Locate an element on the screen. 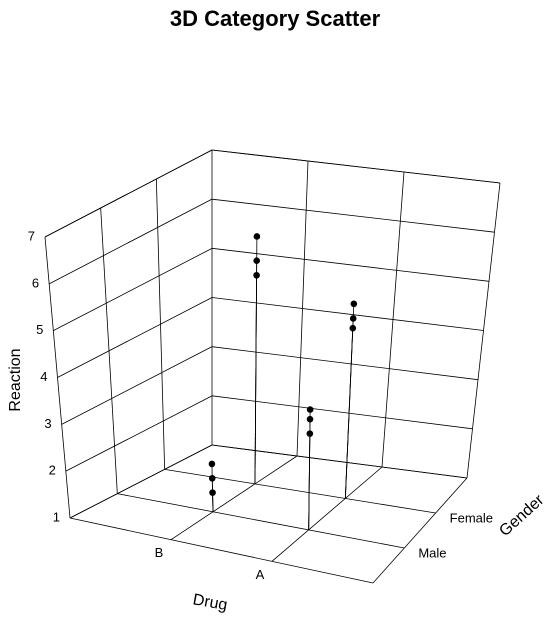 Image resolution: width=550 pixels, height=624 pixels. x-axis-label: Drug is located at coordinates (209, 602).